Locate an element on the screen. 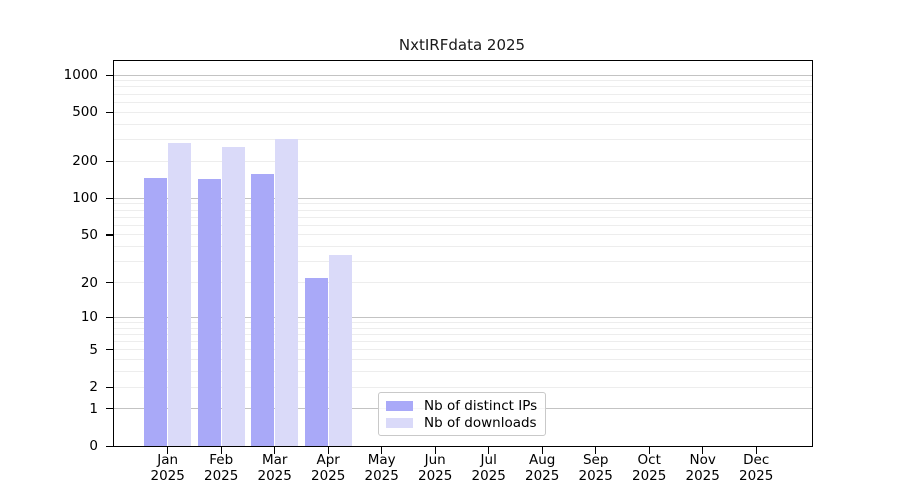  x-axis-tick-label: Jun 2025 is located at coordinates (435, 468).